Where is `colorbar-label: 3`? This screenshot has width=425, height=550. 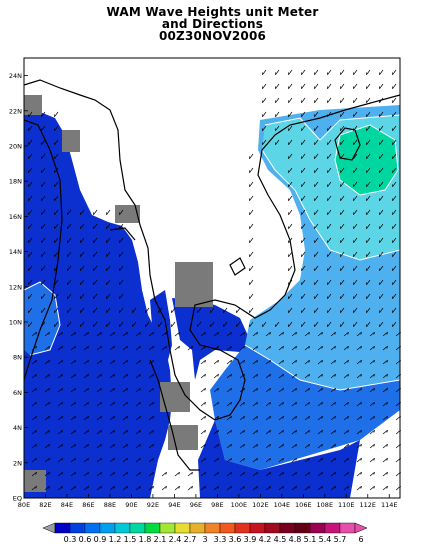
colorbar-label: 3 is located at coordinates (204, 539).